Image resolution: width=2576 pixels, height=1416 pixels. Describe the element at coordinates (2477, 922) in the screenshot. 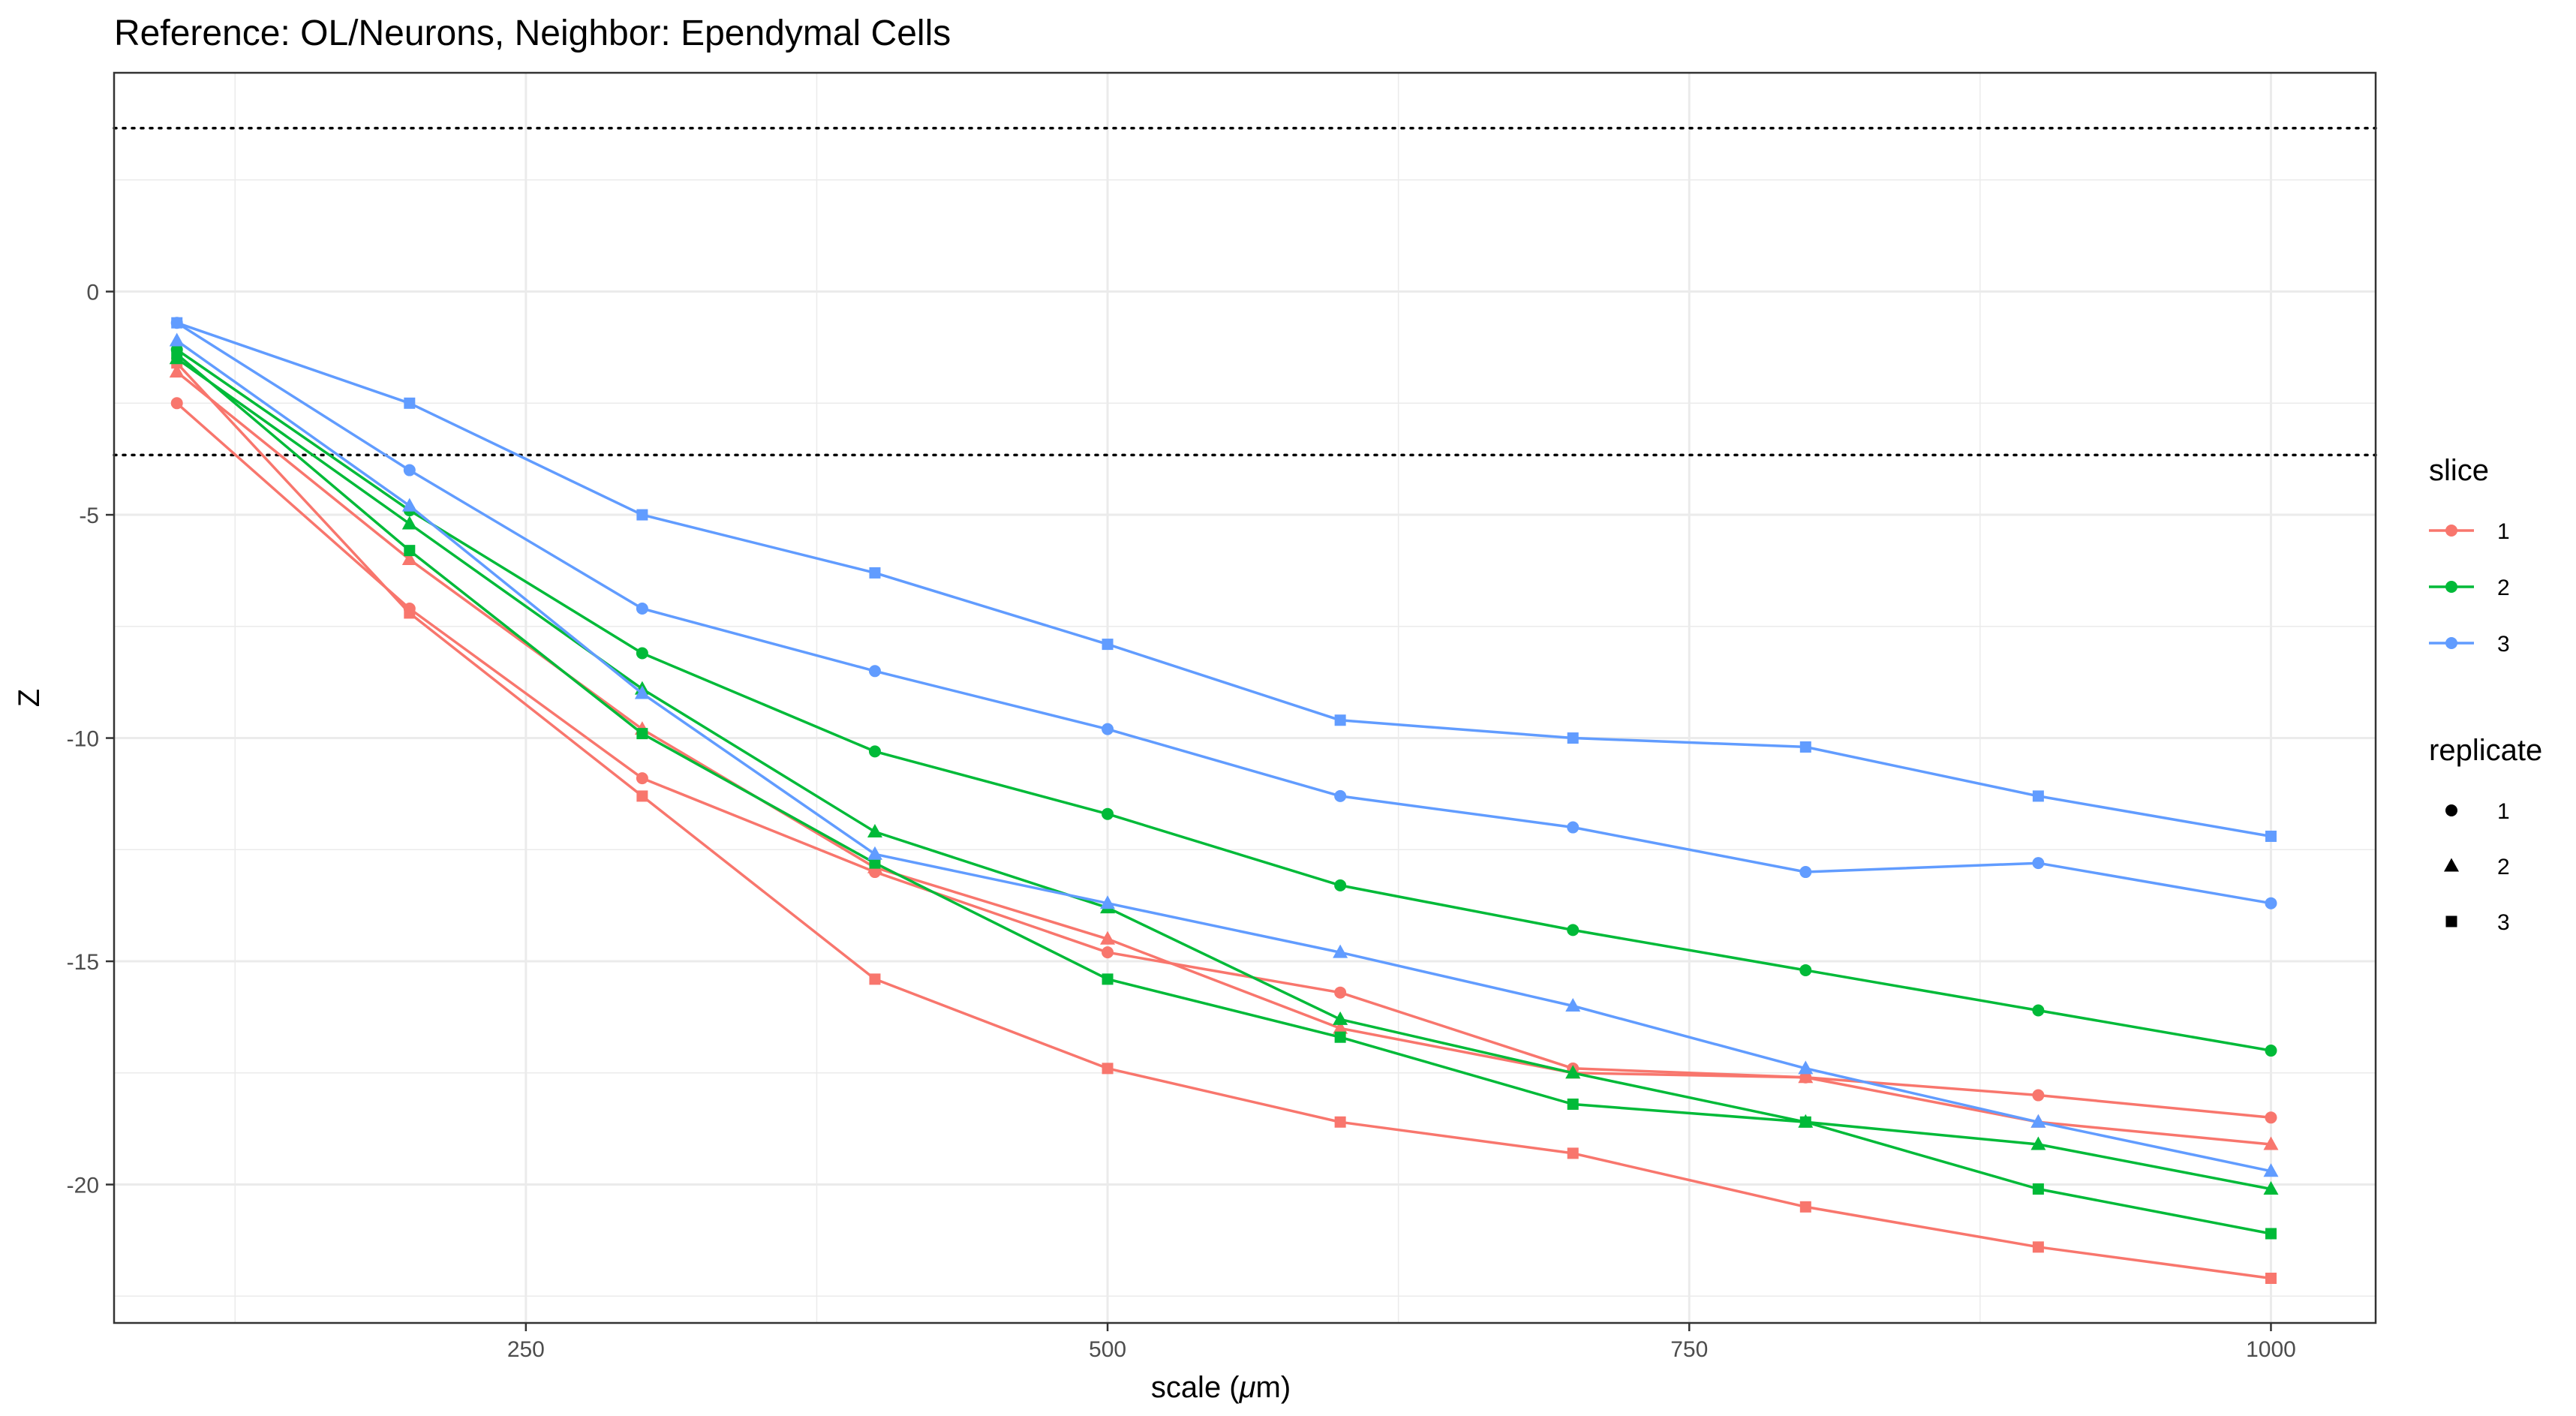

I see `legend-replicate-item-3: 3` at that location.